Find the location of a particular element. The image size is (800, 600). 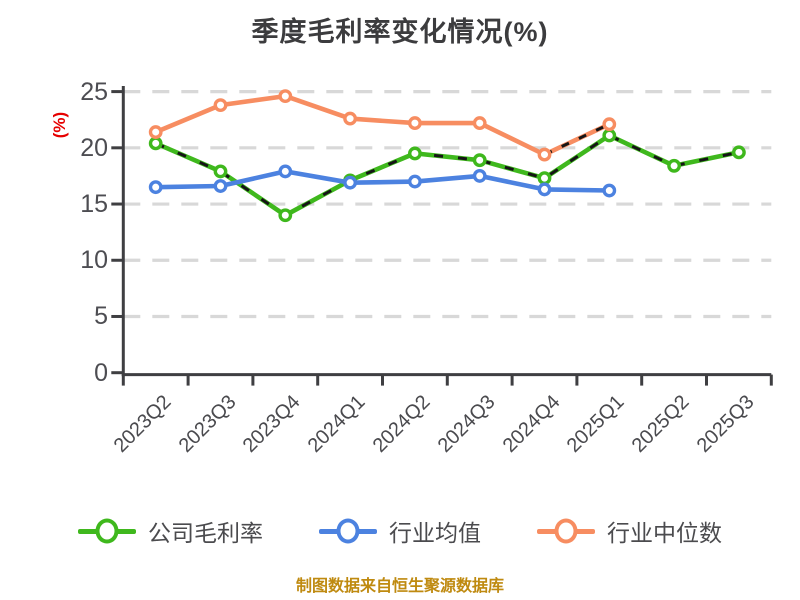

series-line-行业中位数 is located at coordinates (382, 125).